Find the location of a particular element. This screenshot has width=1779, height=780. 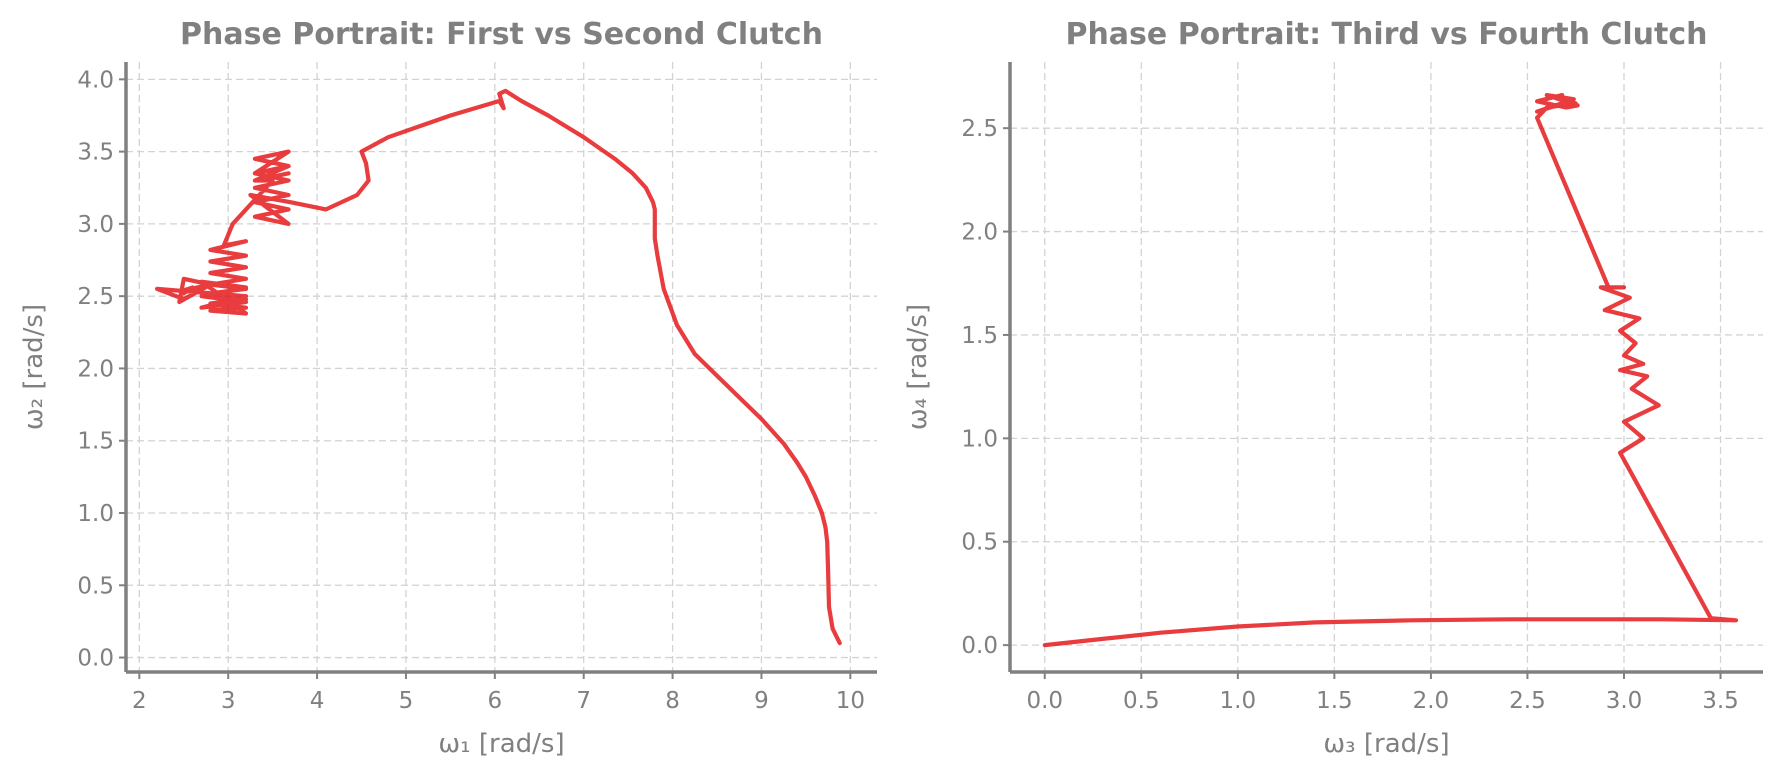

chart-1-title: Phase Portrait: First vs Second Clutch is located at coordinates (501, 34).